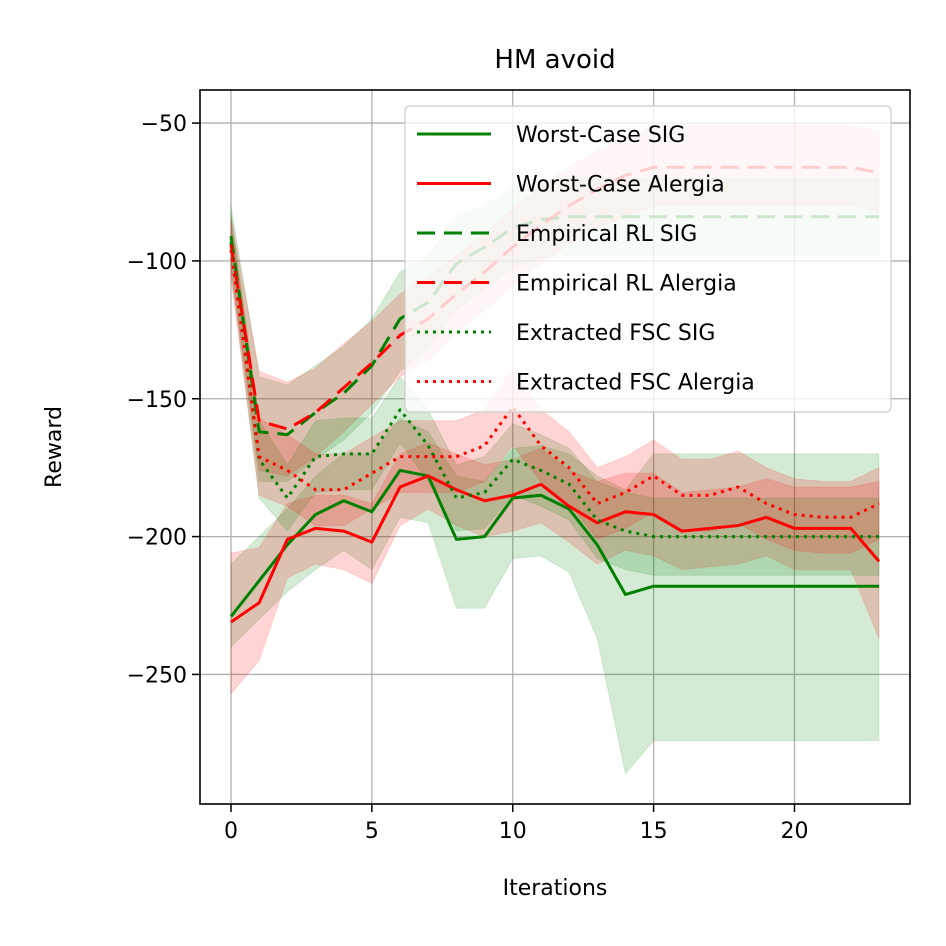 The image size is (946, 946). I want to click on y-tick-label: −150, so click(157, 400).